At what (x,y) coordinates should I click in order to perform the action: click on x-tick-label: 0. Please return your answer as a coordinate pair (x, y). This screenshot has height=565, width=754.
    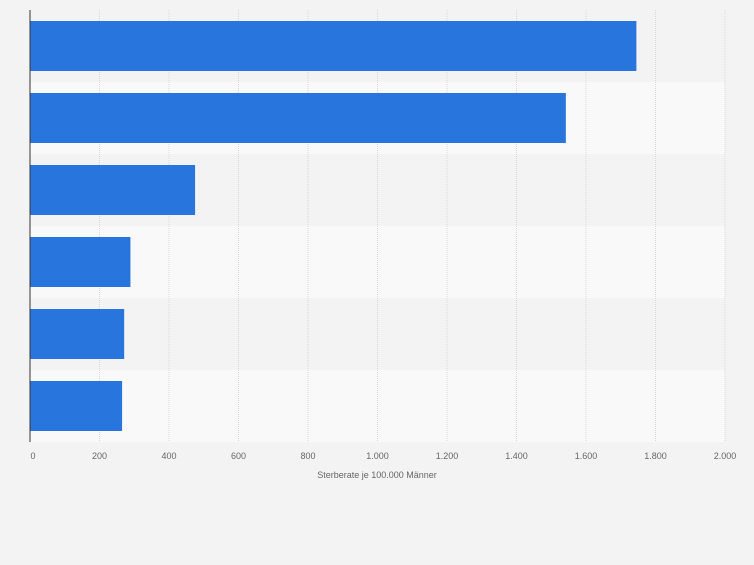
    Looking at the image, I should click on (32, 456).